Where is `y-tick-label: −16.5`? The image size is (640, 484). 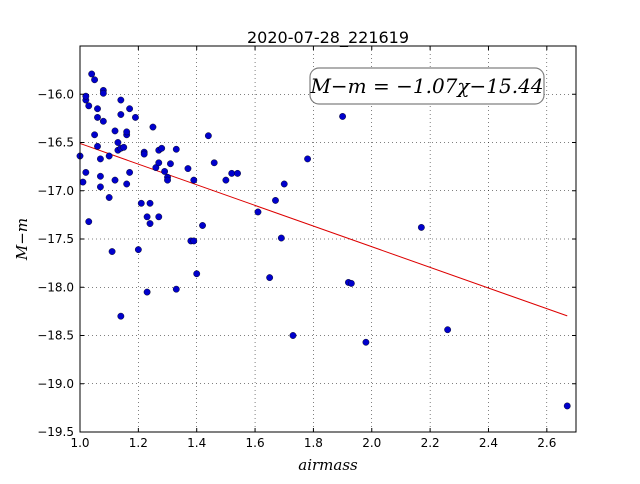 y-tick-label: −16.5 is located at coordinates (55, 143).